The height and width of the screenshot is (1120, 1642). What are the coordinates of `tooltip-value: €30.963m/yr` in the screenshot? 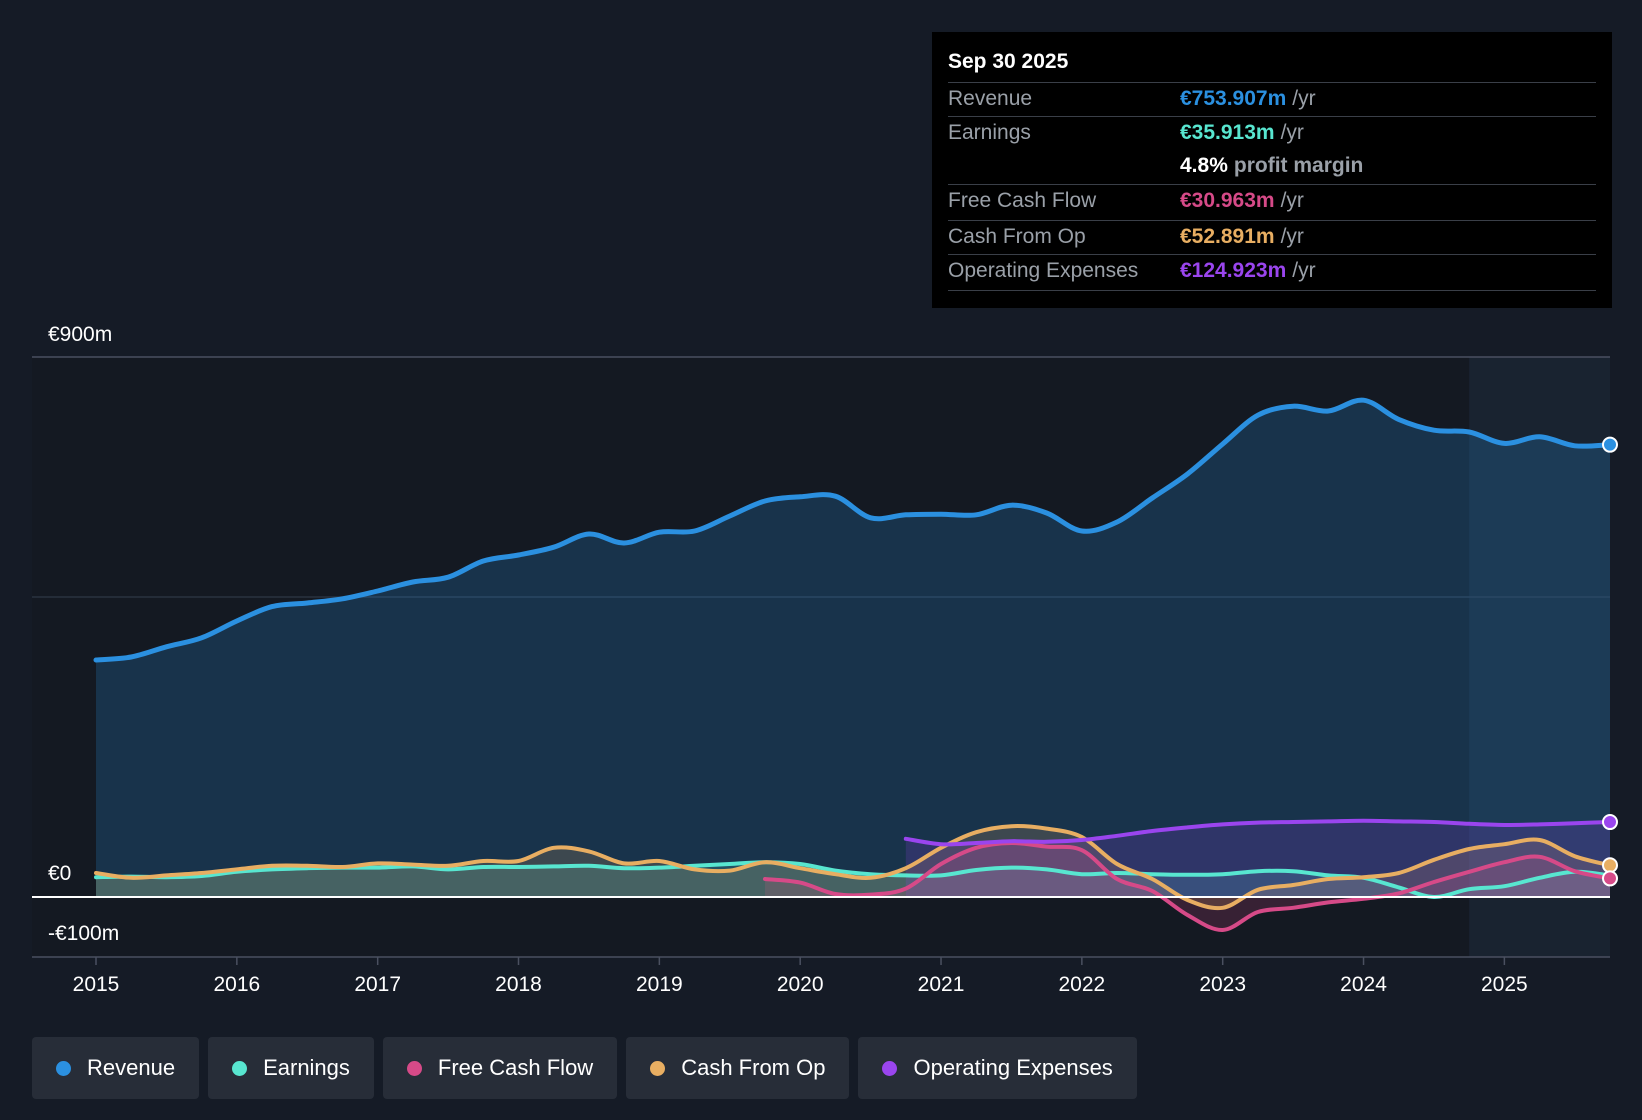 It's located at (1242, 200).